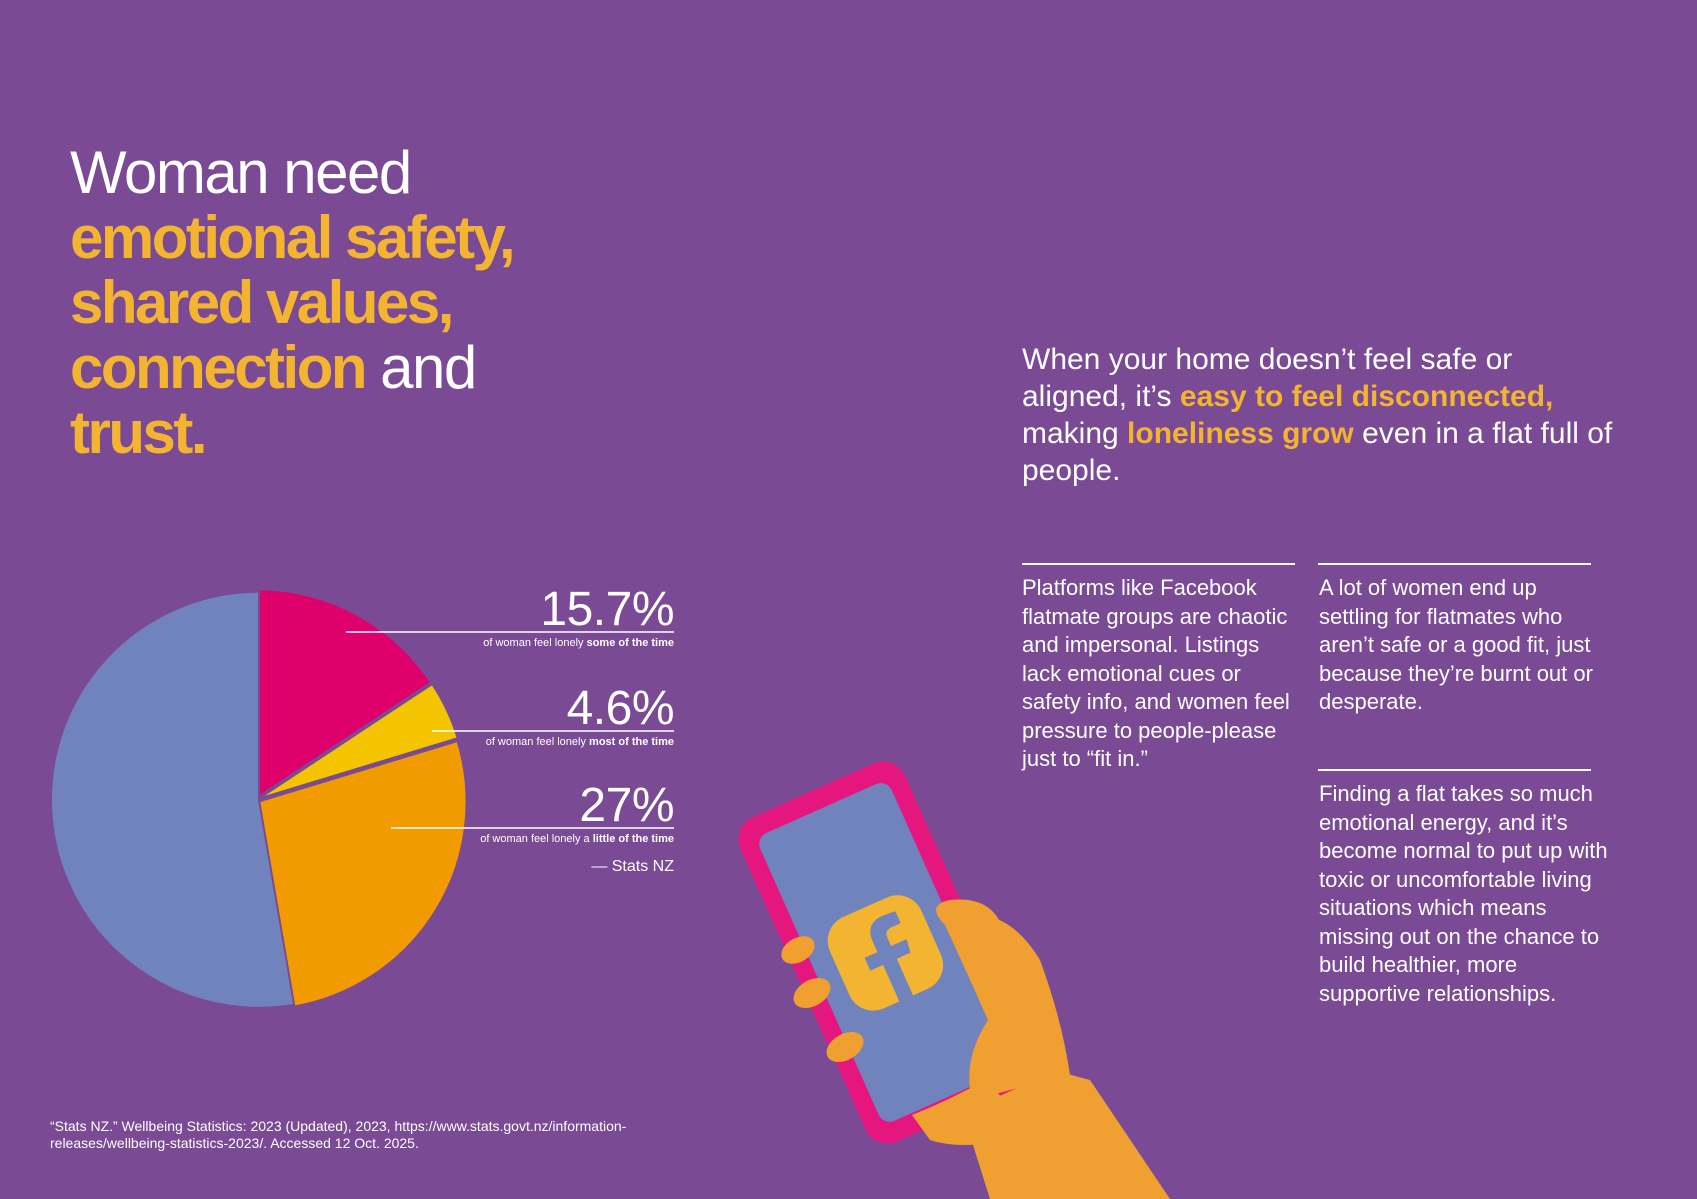 The height and width of the screenshot is (1199, 1697). What do you see at coordinates (632, 866) in the screenshot?
I see `stat-source: — Stats NZ` at bounding box center [632, 866].